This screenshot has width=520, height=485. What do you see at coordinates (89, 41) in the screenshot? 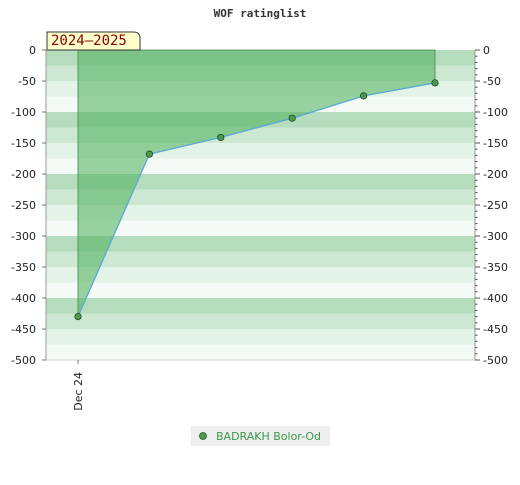
I see `season-label: 2024–2025` at bounding box center [89, 41].